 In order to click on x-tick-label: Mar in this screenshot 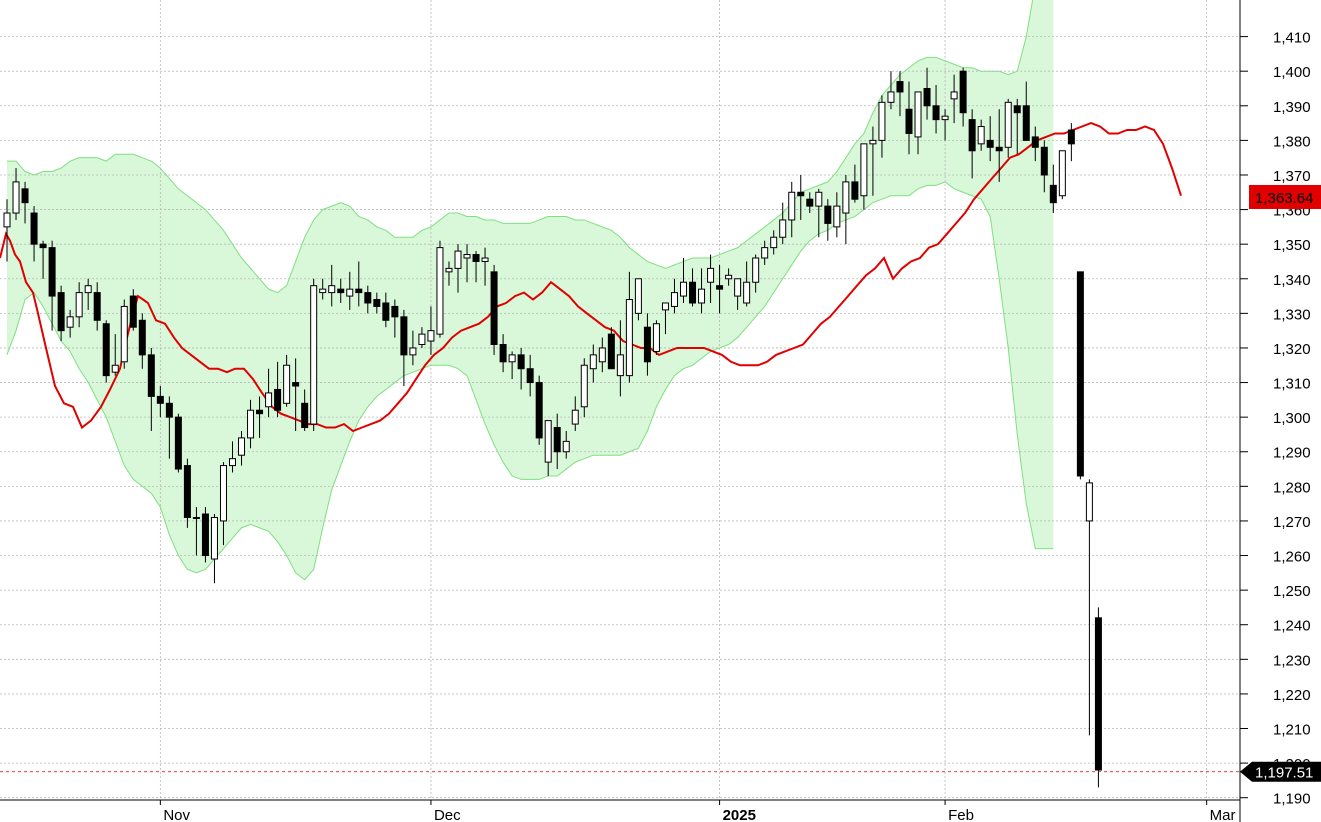, I will do `click(1223, 814)`.